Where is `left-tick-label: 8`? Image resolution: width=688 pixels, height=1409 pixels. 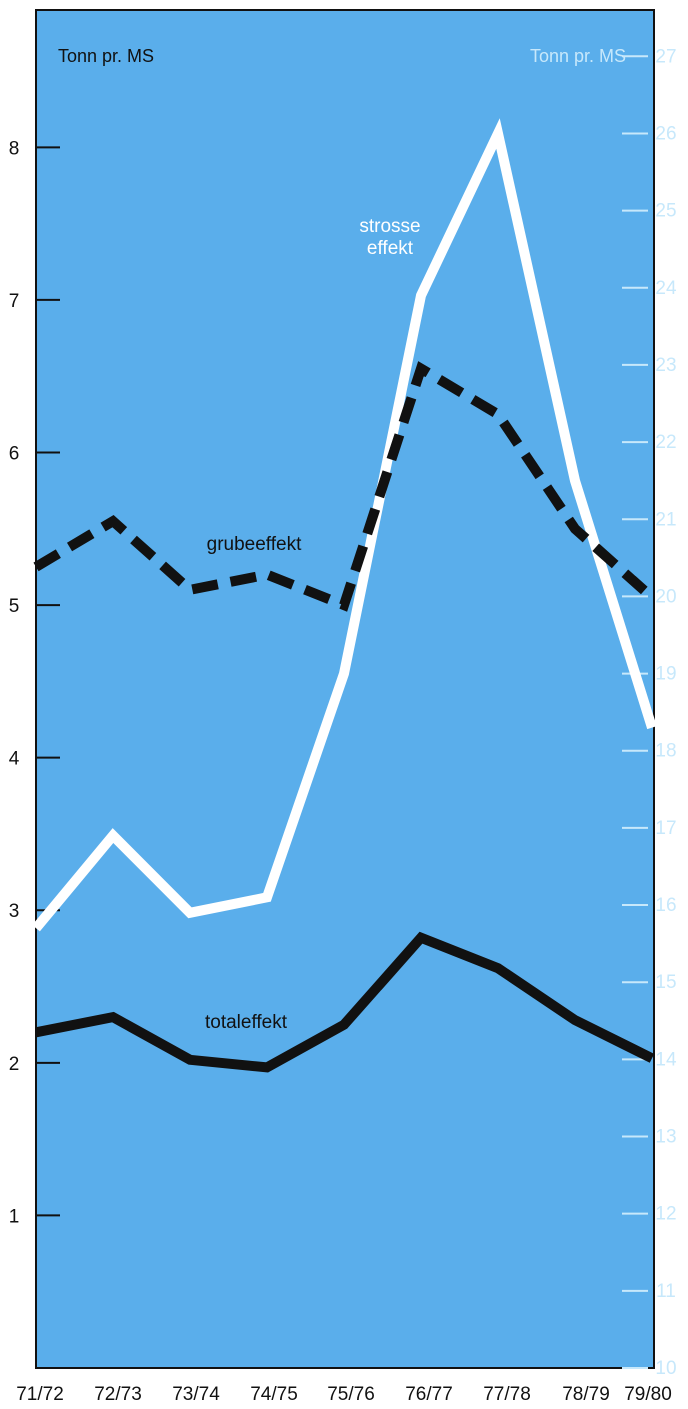
left-tick-label: 8 is located at coordinates (14, 148).